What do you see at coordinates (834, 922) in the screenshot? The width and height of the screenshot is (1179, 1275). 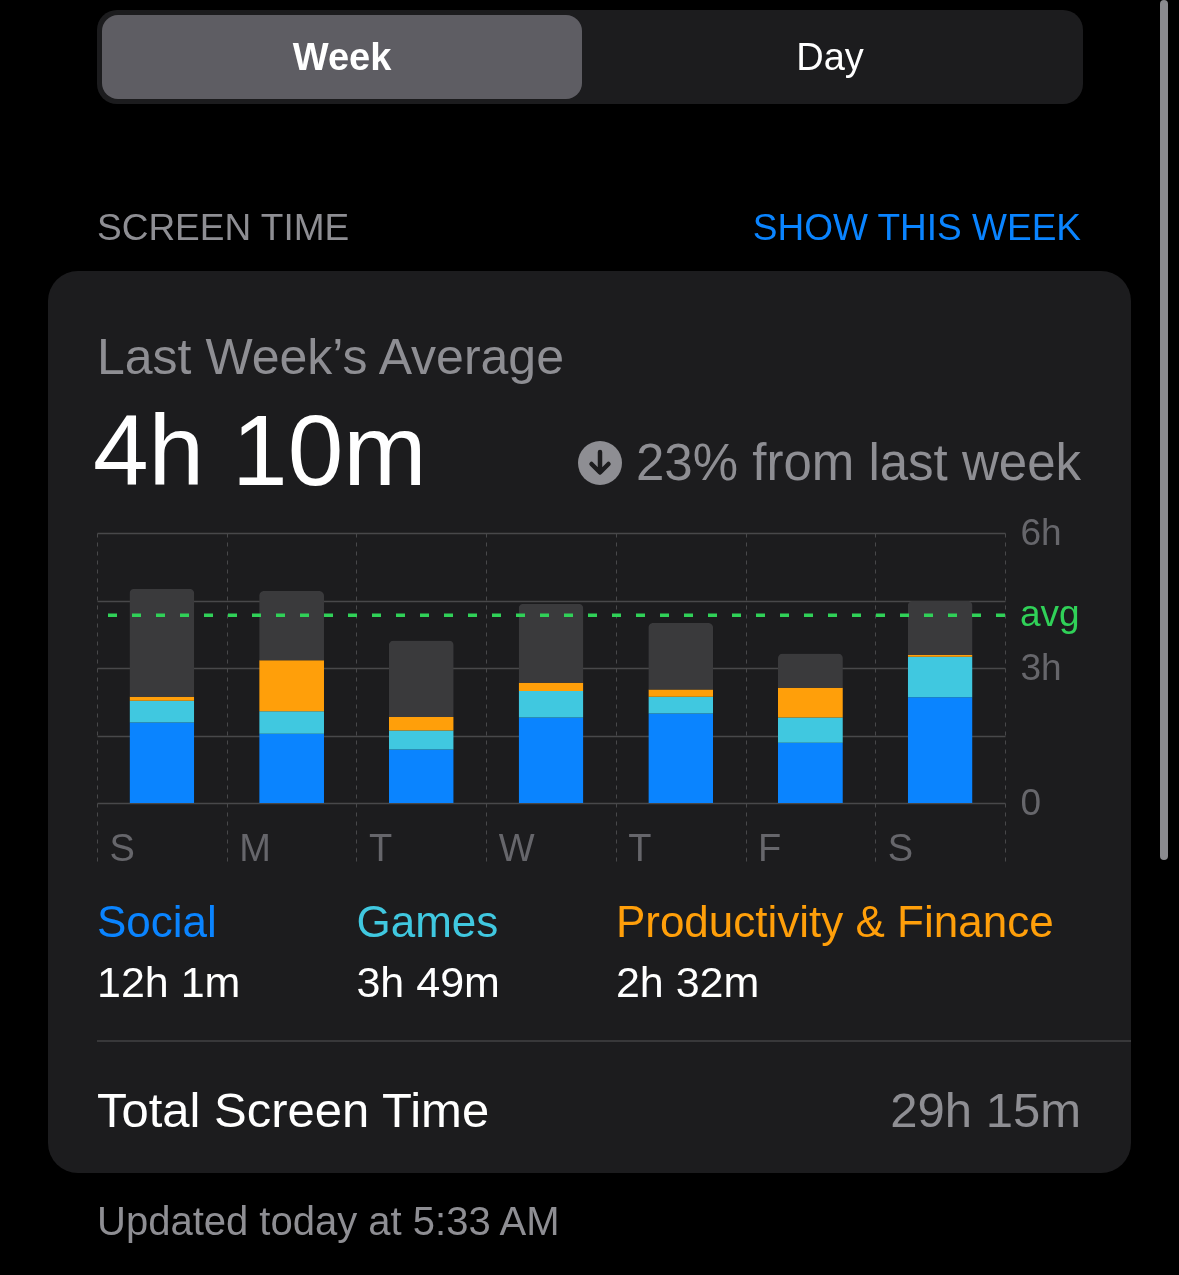 I see `text: Productivity & Finance` at bounding box center [834, 922].